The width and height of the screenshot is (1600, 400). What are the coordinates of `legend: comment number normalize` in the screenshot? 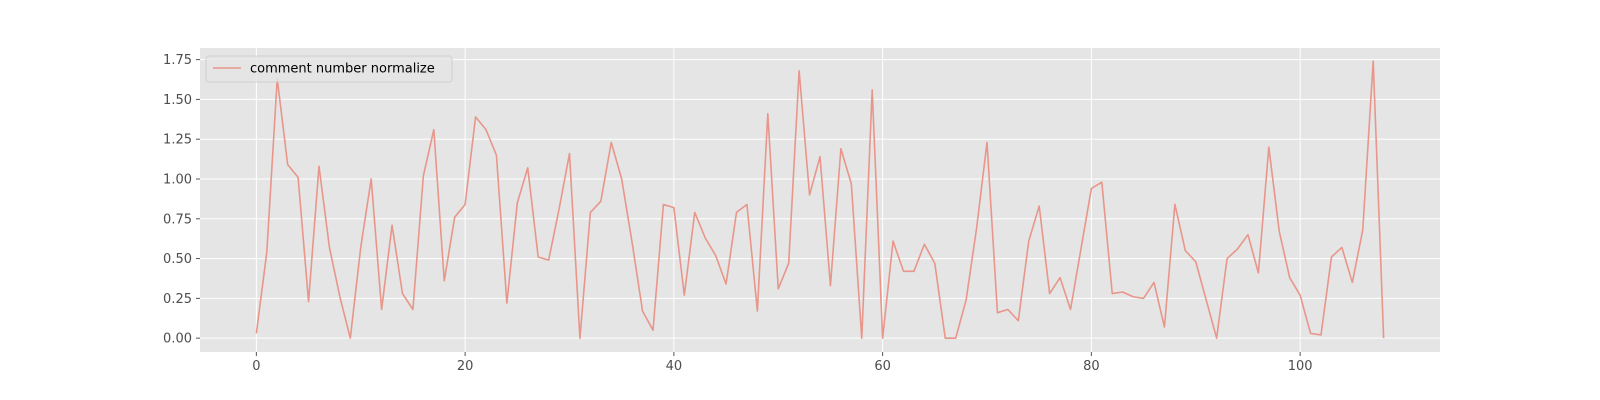 It's located at (329, 69).